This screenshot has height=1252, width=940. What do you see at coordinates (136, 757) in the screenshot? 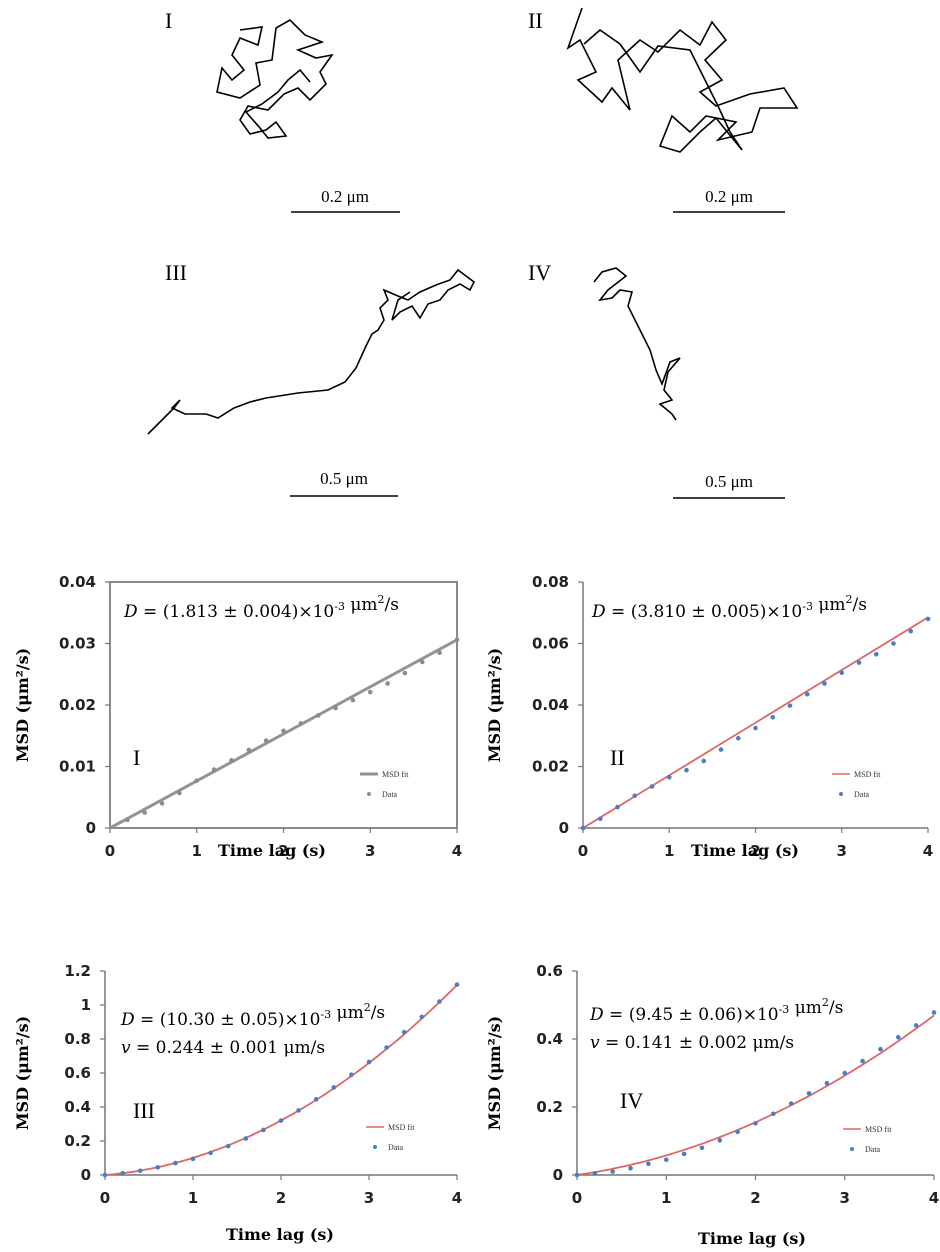
I see `chart-panel-label: I` at bounding box center [136, 757].